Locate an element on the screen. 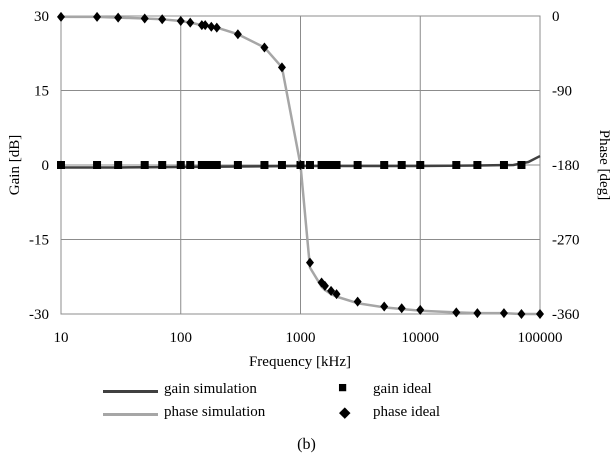  x-tick-label: 1000 is located at coordinates (301, 338).